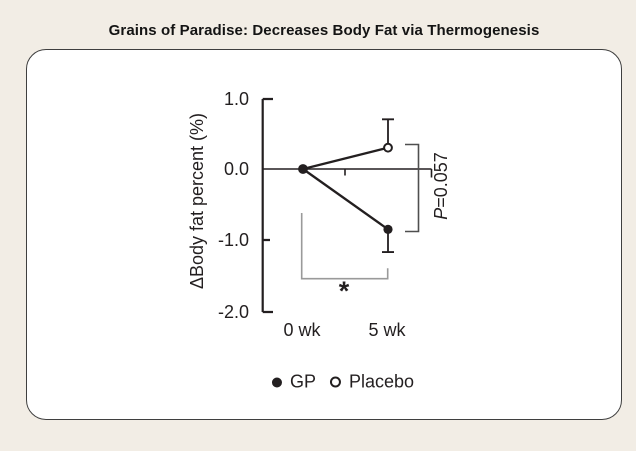  Describe the element at coordinates (441, 180) in the screenshot. I see `p-value-number: =0.057` at that location.